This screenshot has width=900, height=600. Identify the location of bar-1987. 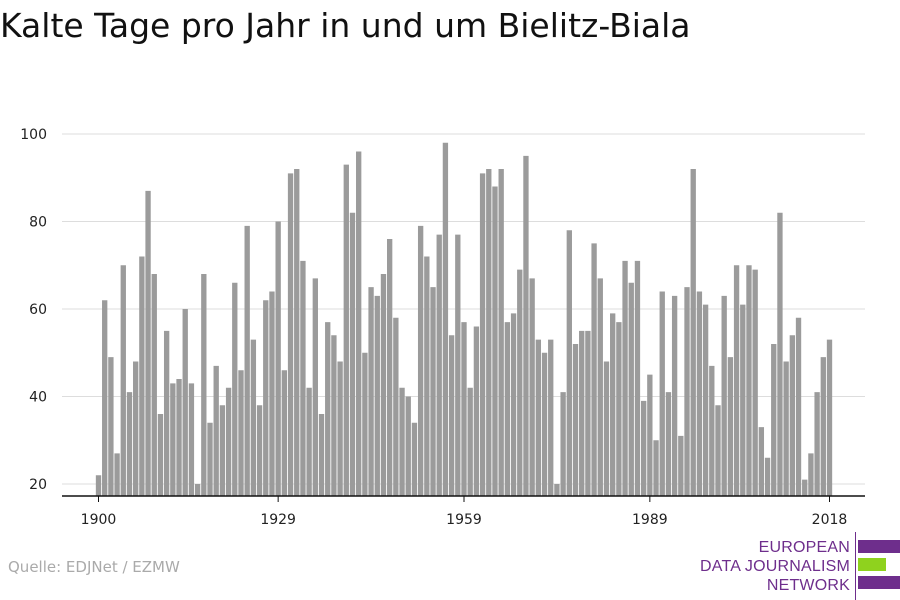
(637, 378).